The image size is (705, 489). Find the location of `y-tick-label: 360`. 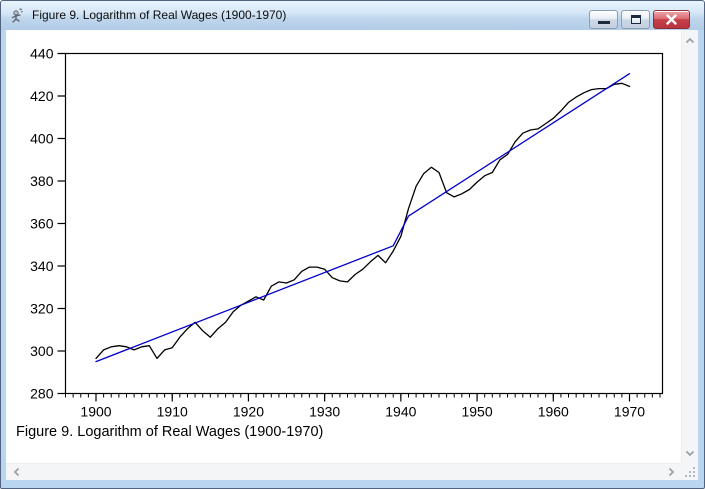

y-tick-label: 360 is located at coordinates (42, 224).